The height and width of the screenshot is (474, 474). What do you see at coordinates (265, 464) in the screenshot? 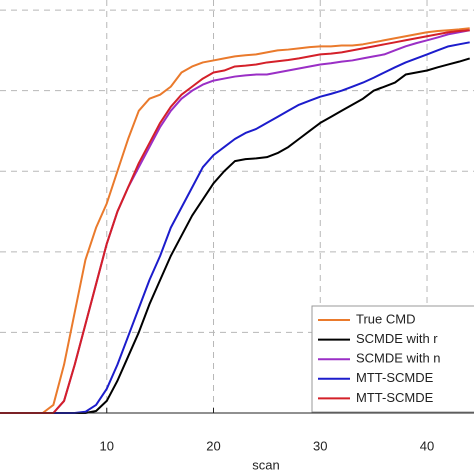
I see `x-axis-label: scan` at bounding box center [265, 464].